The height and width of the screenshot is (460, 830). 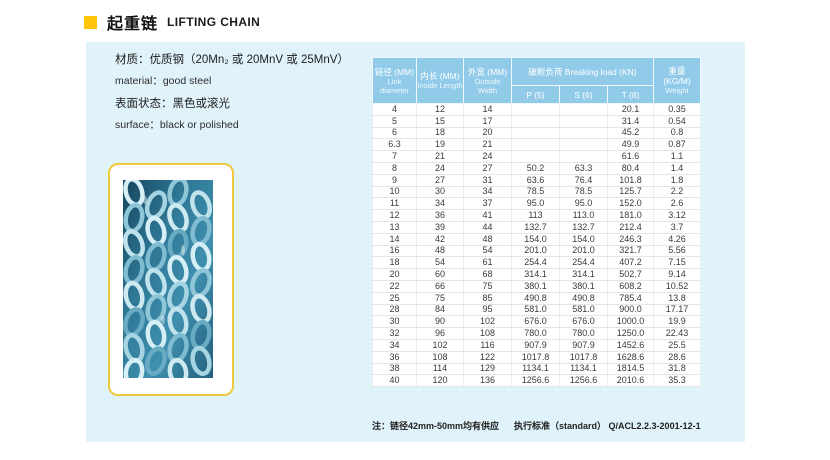 What do you see at coordinates (440, 192) in the screenshot?
I see `table-cell: 30` at bounding box center [440, 192].